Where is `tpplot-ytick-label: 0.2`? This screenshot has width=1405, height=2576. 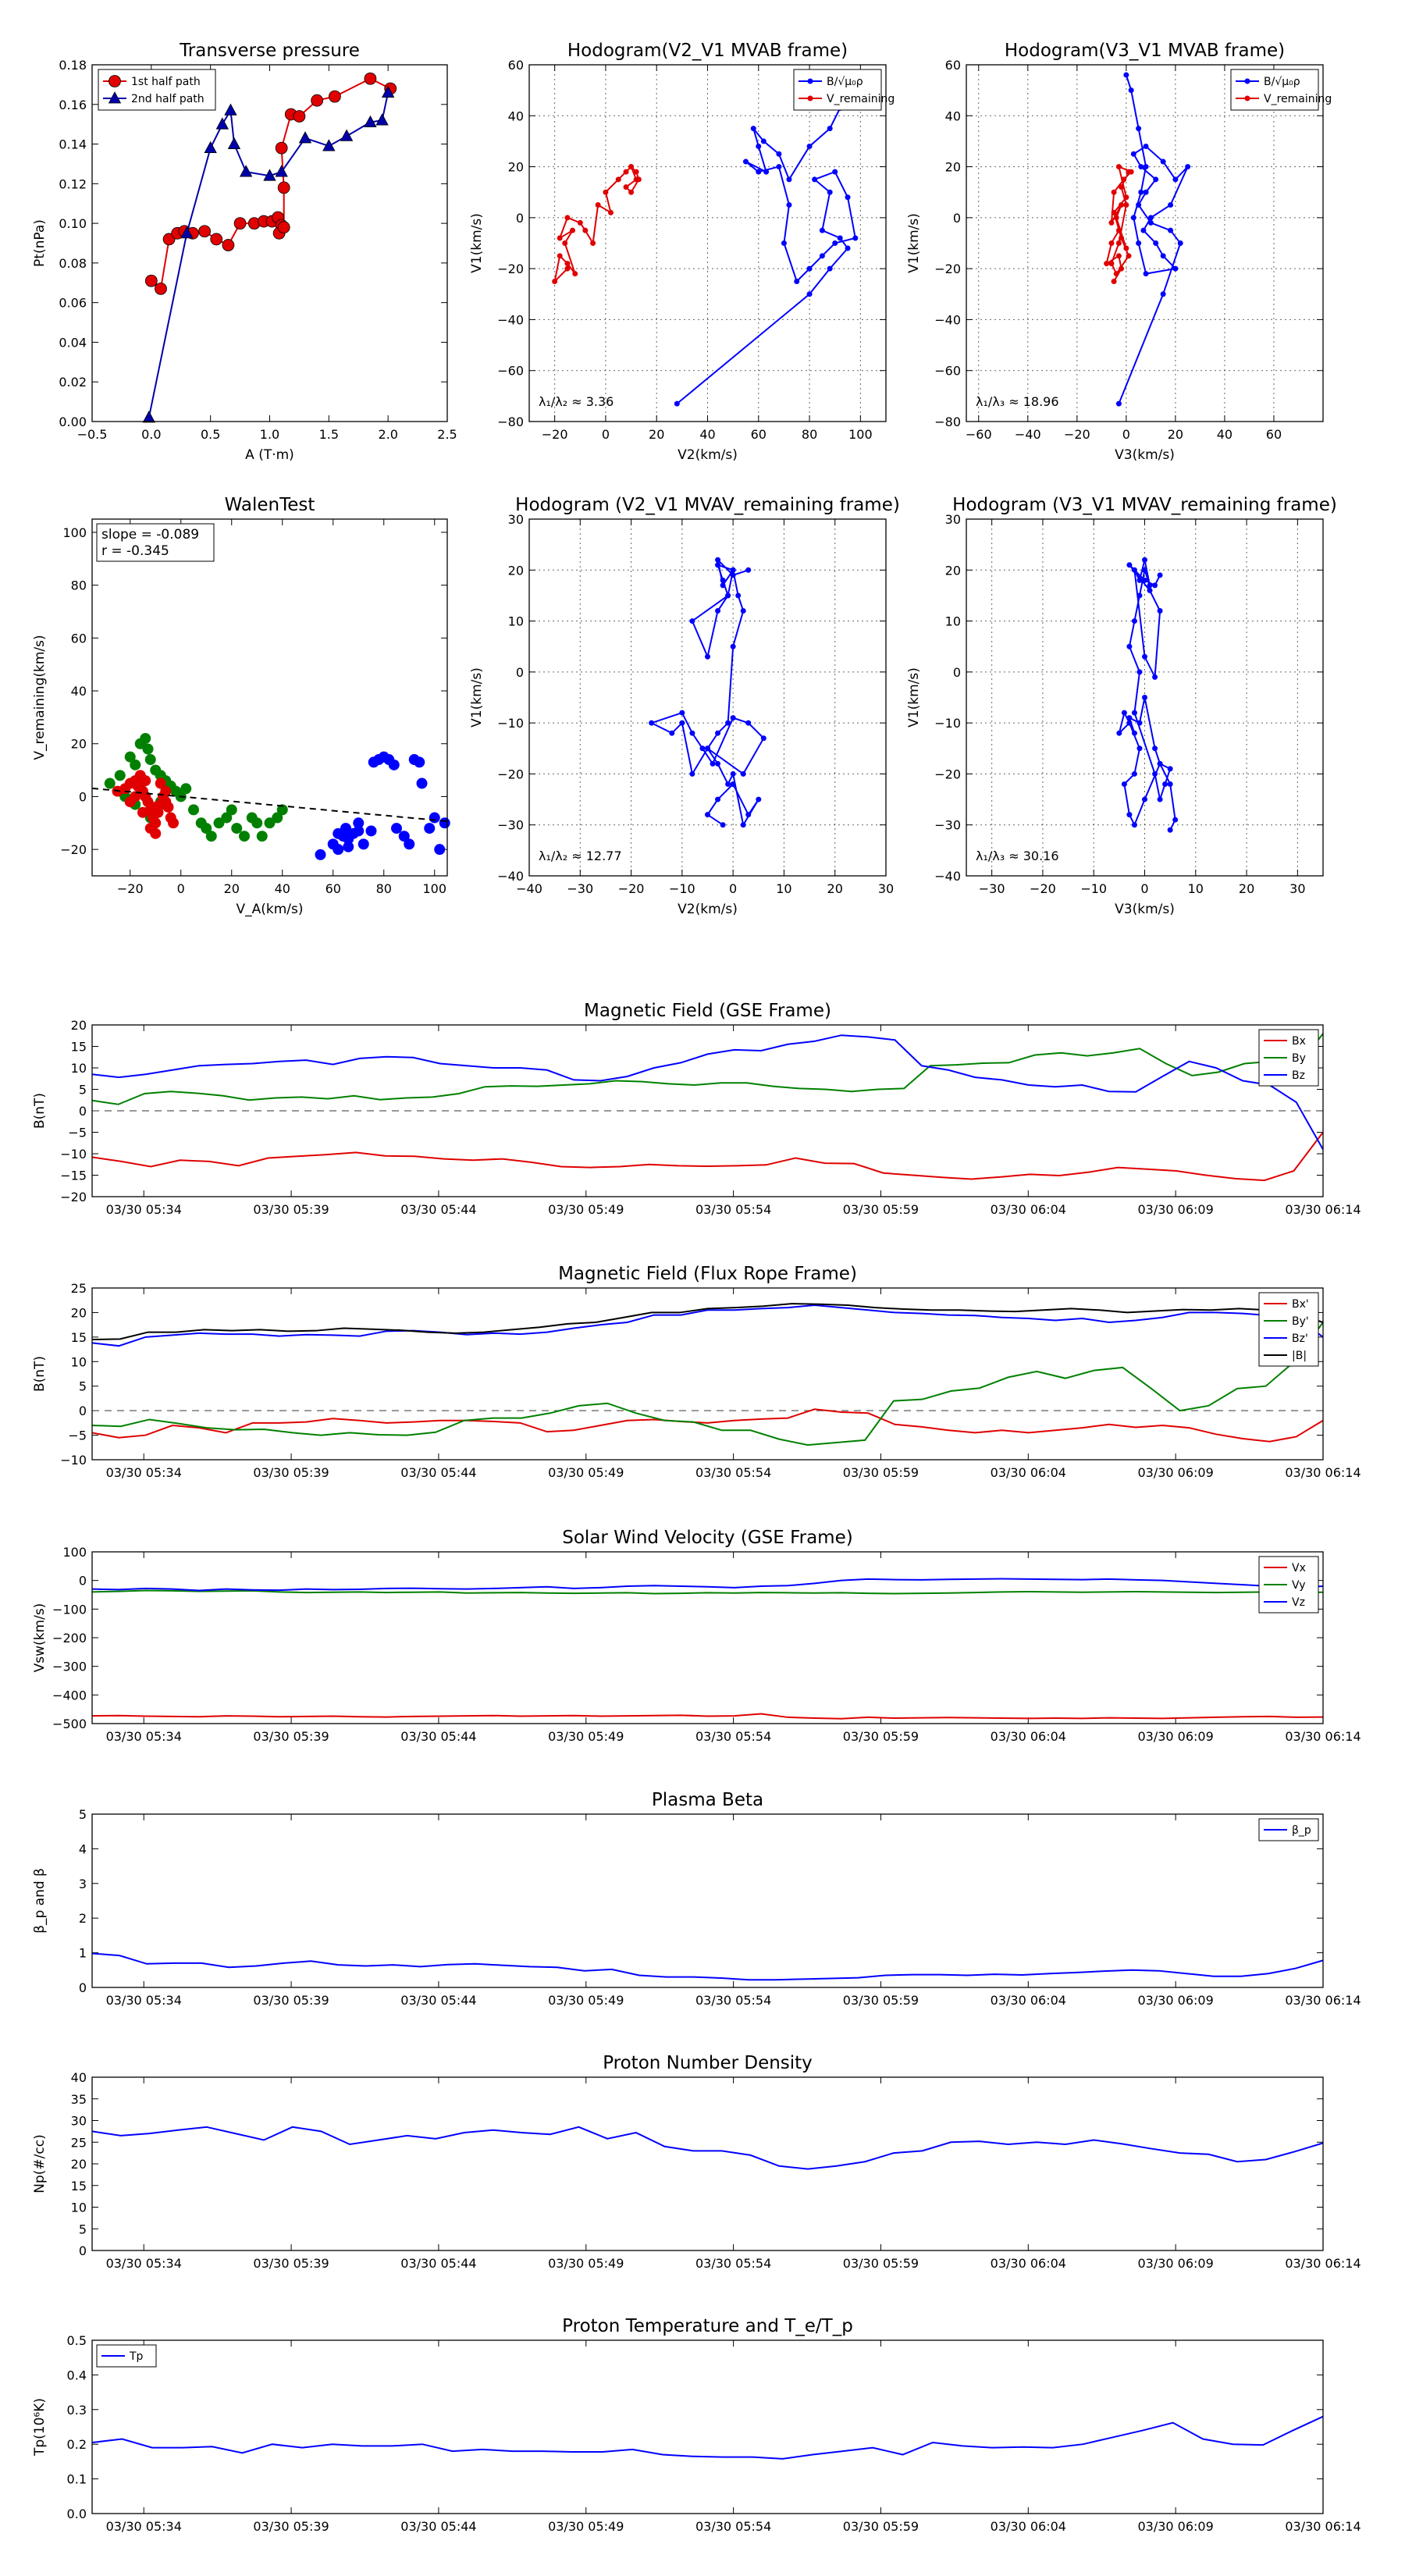
tpplot-ytick-label: 0.2 is located at coordinates (77, 2444).